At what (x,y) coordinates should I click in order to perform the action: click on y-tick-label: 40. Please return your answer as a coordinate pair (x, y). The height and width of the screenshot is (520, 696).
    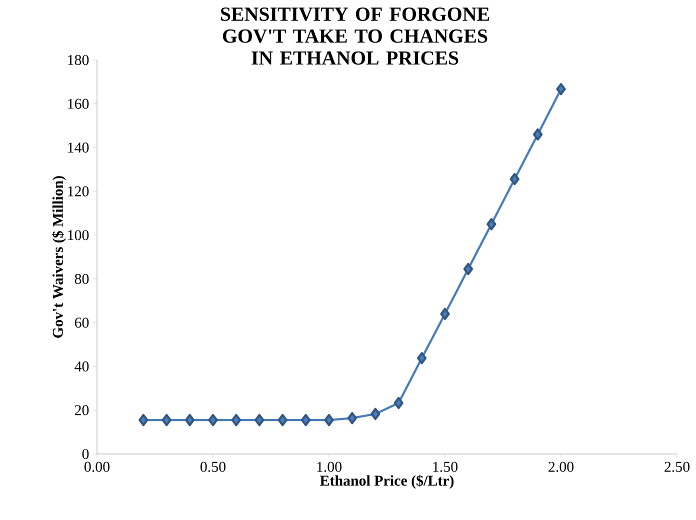
    Looking at the image, I should click on (81, 366).